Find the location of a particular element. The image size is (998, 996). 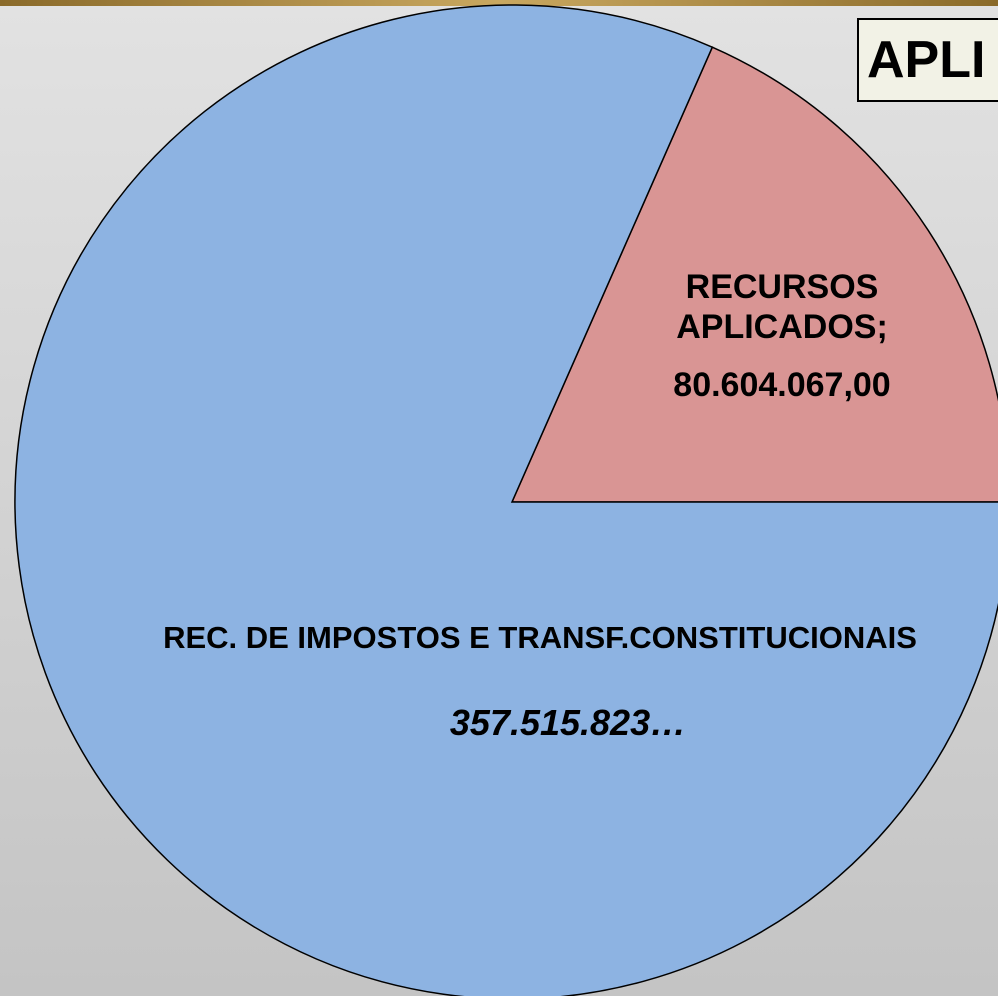

chart-title: APLI is located at coordinates (927, 60).